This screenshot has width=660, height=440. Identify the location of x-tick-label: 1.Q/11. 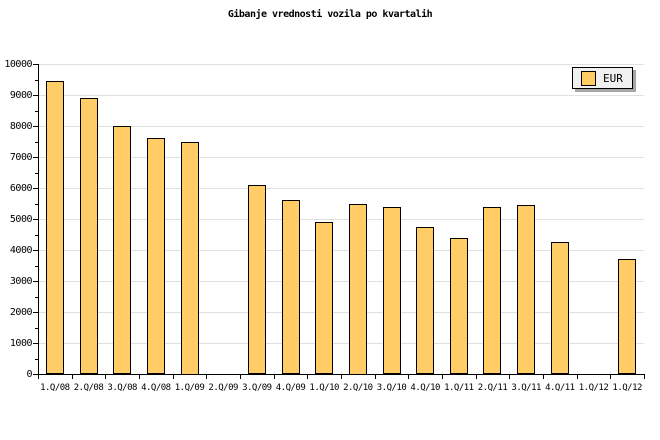
(459, 388).